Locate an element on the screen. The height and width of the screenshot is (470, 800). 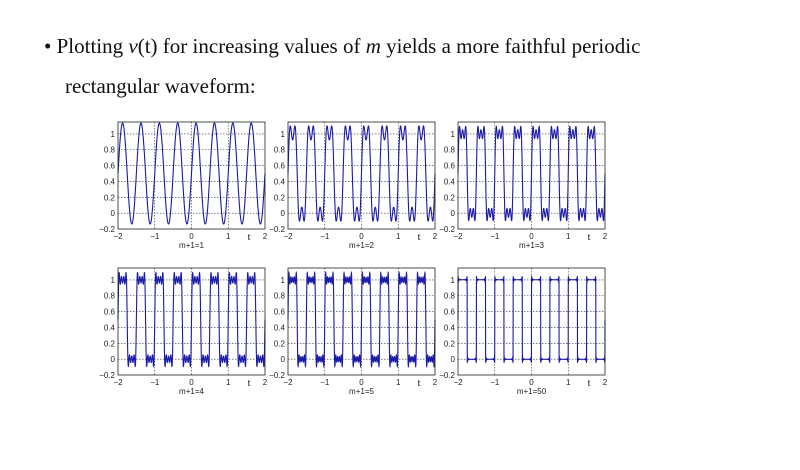
math-v: v is located at coordinates (133, 46).